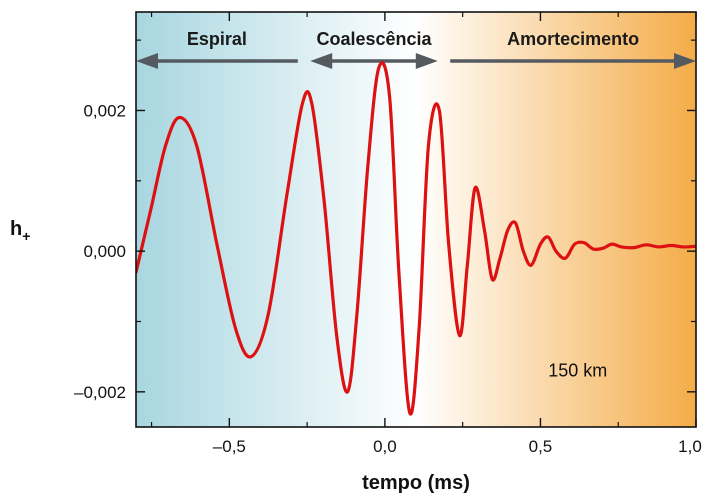  Describe the element at coordinates (100, 392) in the screenshot. I see `y-tick-label-0: –0,002` at that location.